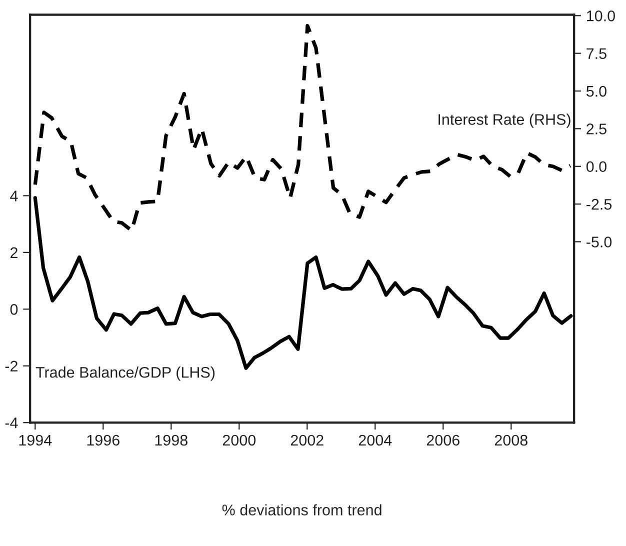 The image size is (626, 546). I want to click on x-tick-label: 2006, so click(443, 440).